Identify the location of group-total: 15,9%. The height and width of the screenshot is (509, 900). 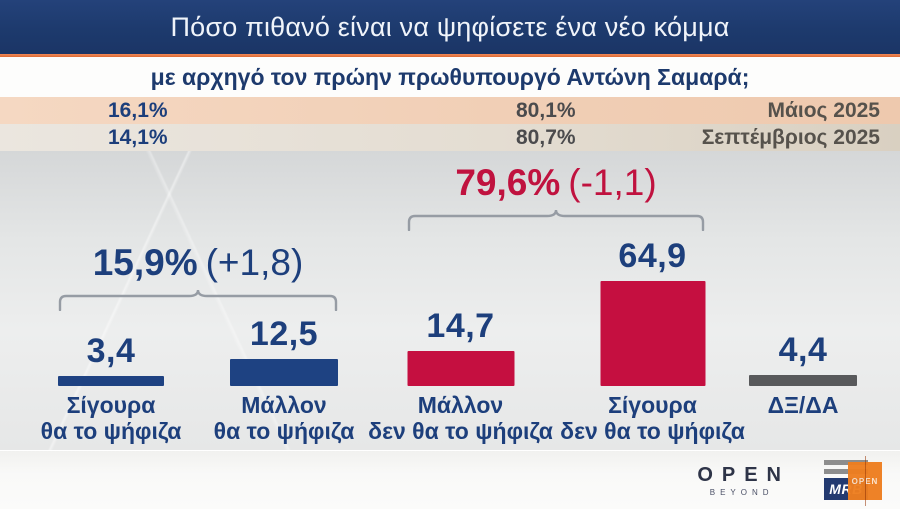
(145, 262).